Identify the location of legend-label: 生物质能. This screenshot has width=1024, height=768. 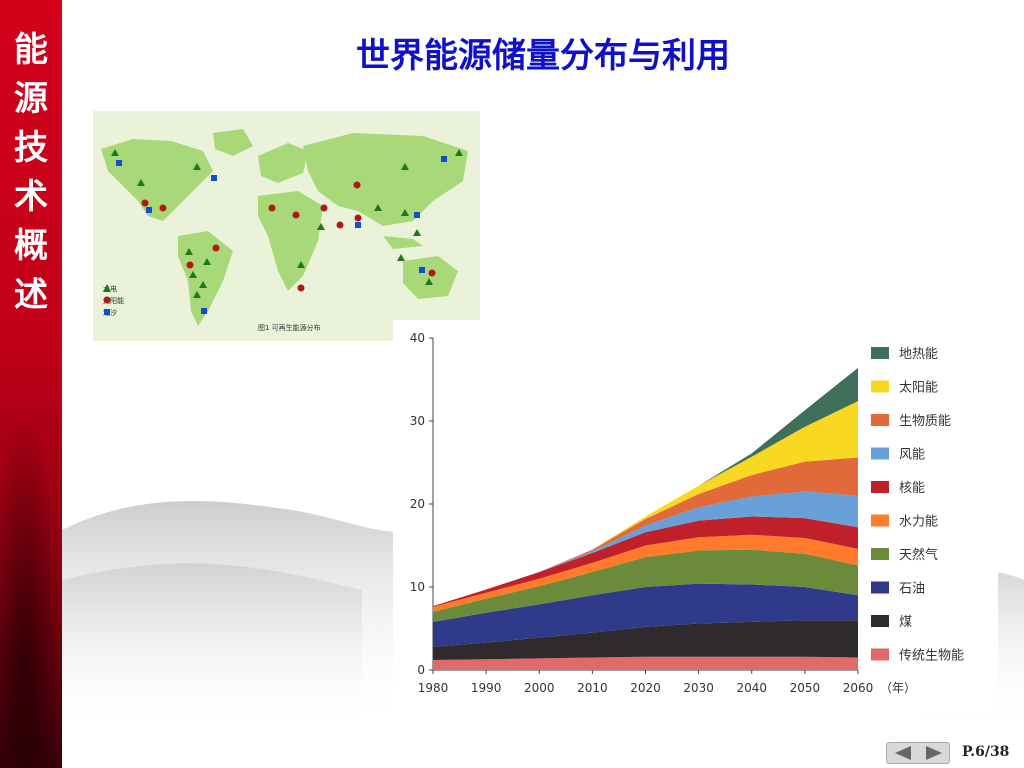
(925, 421).